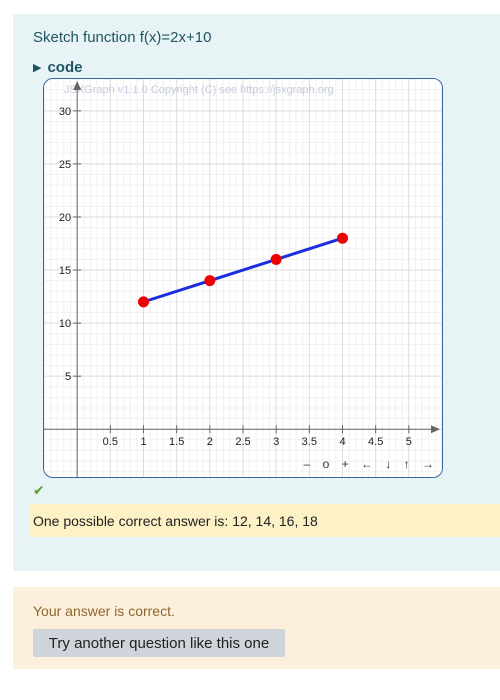 The width and height of the screenshot is (500, 700). What do you see at coordinates (122, 37) in the screenshot?
I see `question-text: Sketch function f(x)=2x+10` at bounding box center [122, 37].